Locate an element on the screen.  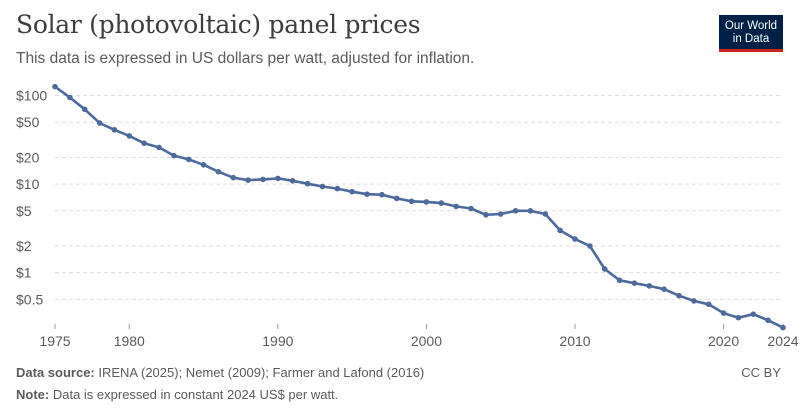
x-tick-label: 1990 is located at coordinates (277, 341).